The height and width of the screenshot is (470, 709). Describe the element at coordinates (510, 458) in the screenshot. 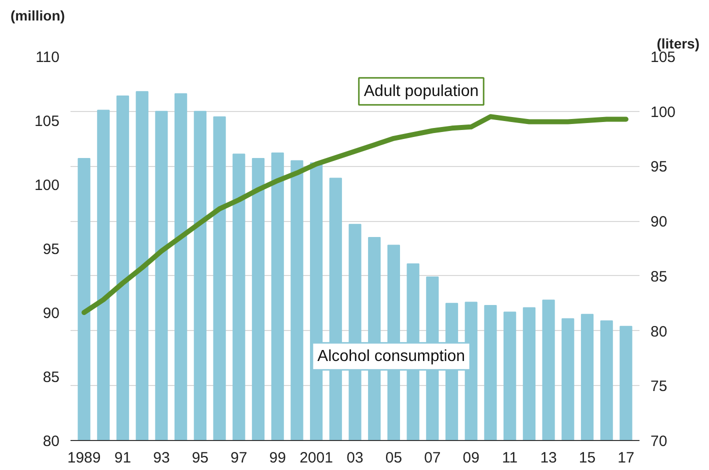

I see `x-tick-label: 11` at that location.